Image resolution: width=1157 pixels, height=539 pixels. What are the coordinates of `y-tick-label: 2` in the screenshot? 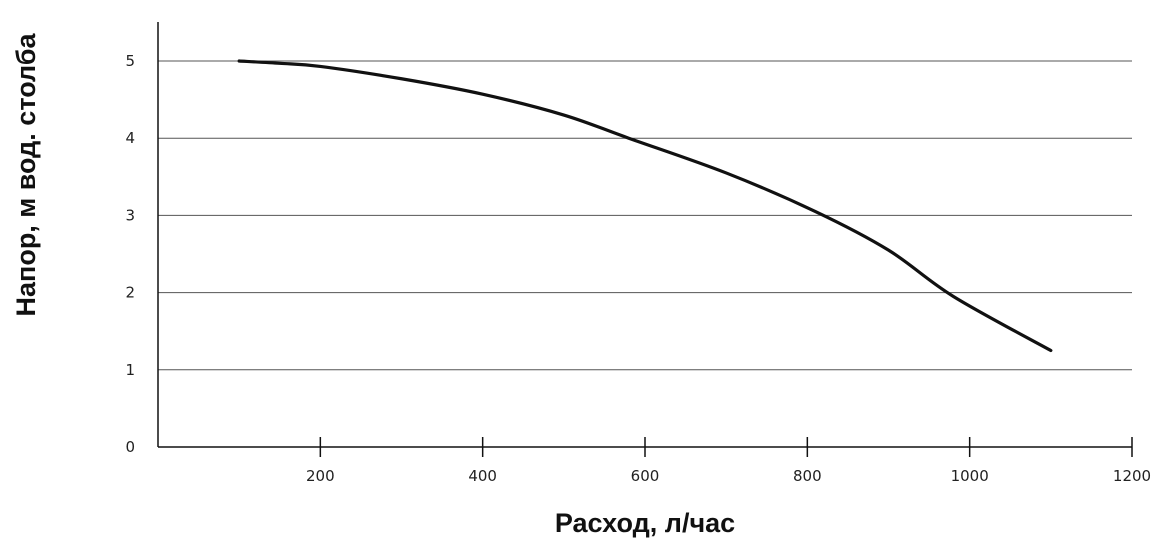 It's located at (130, 293).